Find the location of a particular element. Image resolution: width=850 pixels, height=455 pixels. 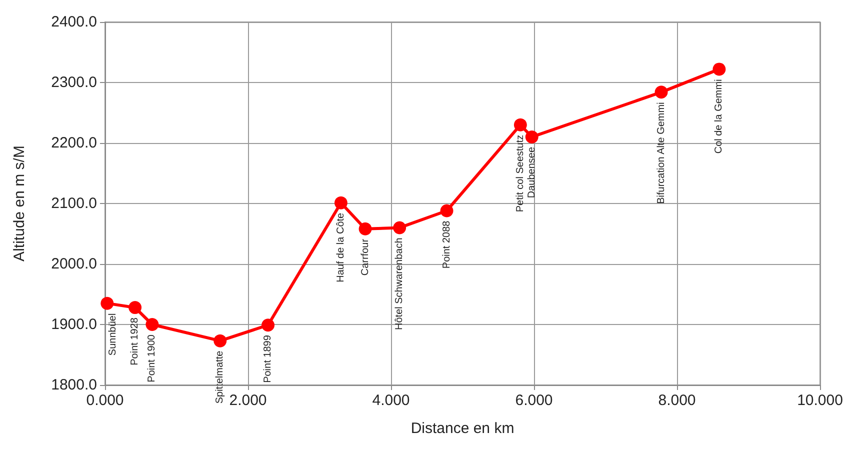

annotation: Carrfour is located at coordinates (365, 257).